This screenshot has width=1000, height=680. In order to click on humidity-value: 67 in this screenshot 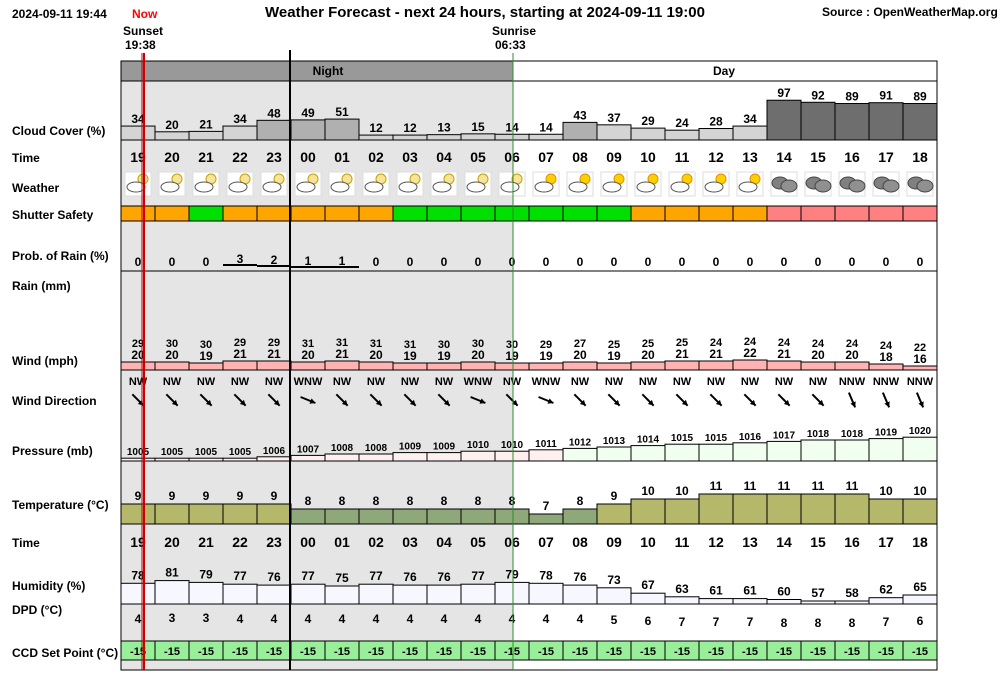, I will do `click(648, 585)`.